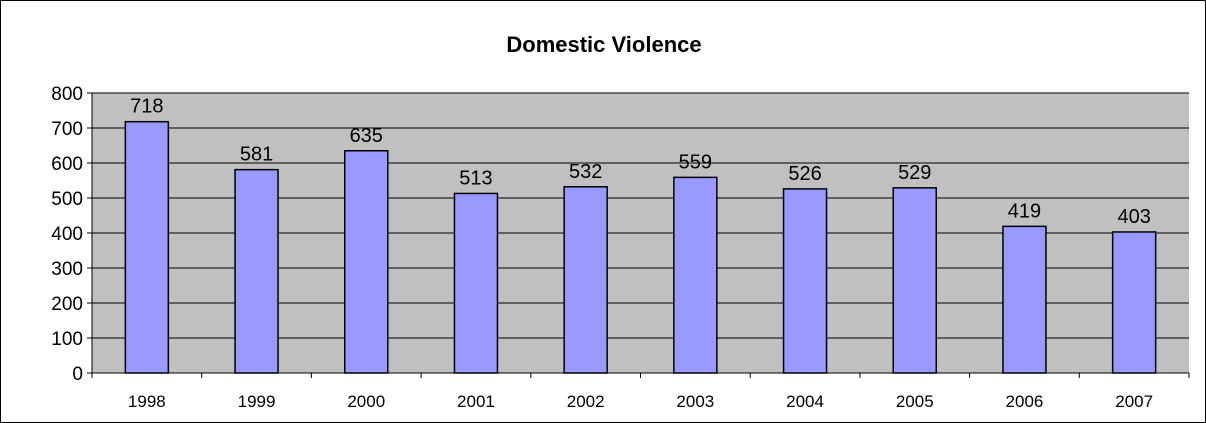 The width and height of the screenshot is (1206, 423). I want to click on y-tick-label: 600, so click(67, 164).